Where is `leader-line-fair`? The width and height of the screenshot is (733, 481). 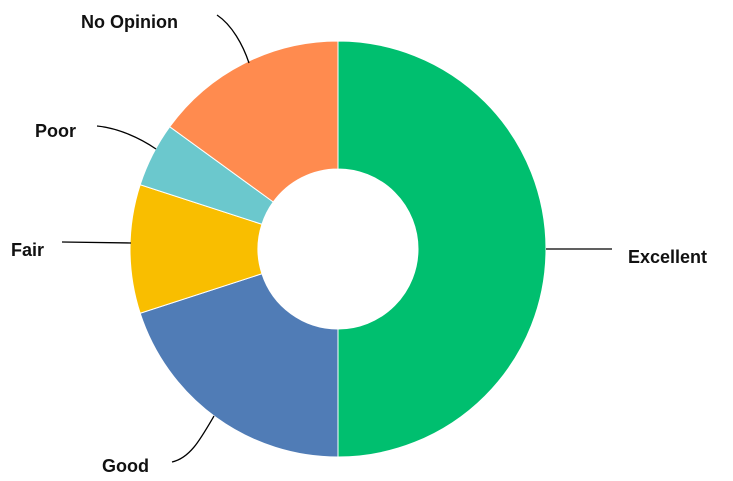 leader-line-fair is located at coordinates (96, 242).